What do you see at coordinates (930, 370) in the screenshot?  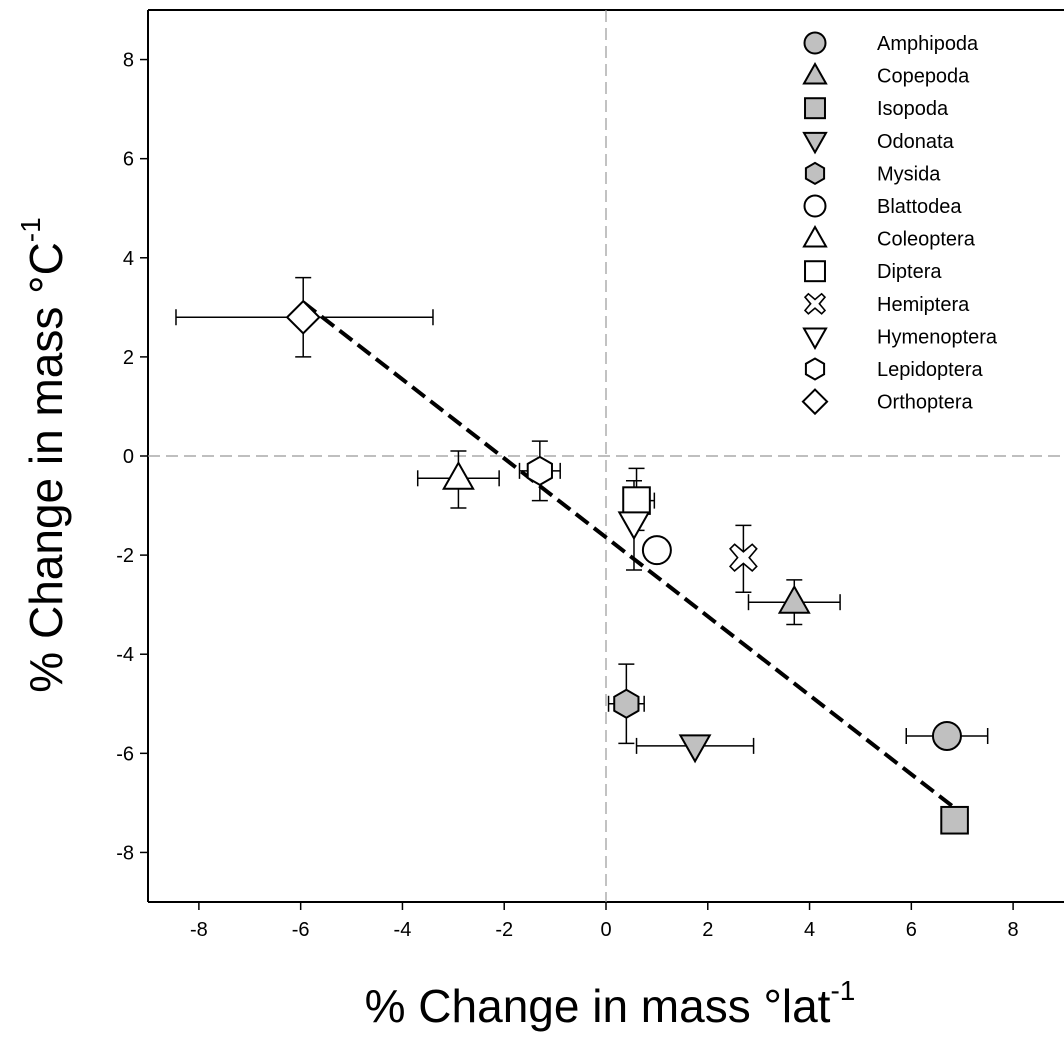 I see `legend-label-lepidoptera: Lepidoptera` at bounding box center [930, 370].